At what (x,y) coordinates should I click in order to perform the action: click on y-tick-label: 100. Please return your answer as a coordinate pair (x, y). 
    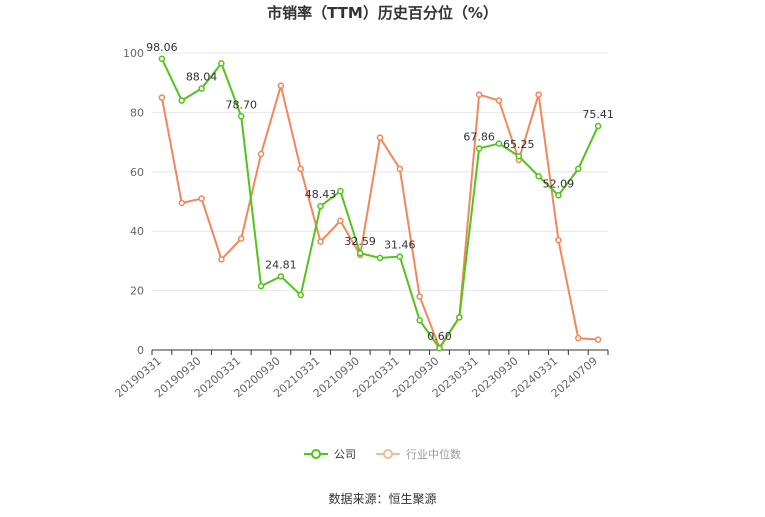
    Looking at the image, I should click on (133, 53).